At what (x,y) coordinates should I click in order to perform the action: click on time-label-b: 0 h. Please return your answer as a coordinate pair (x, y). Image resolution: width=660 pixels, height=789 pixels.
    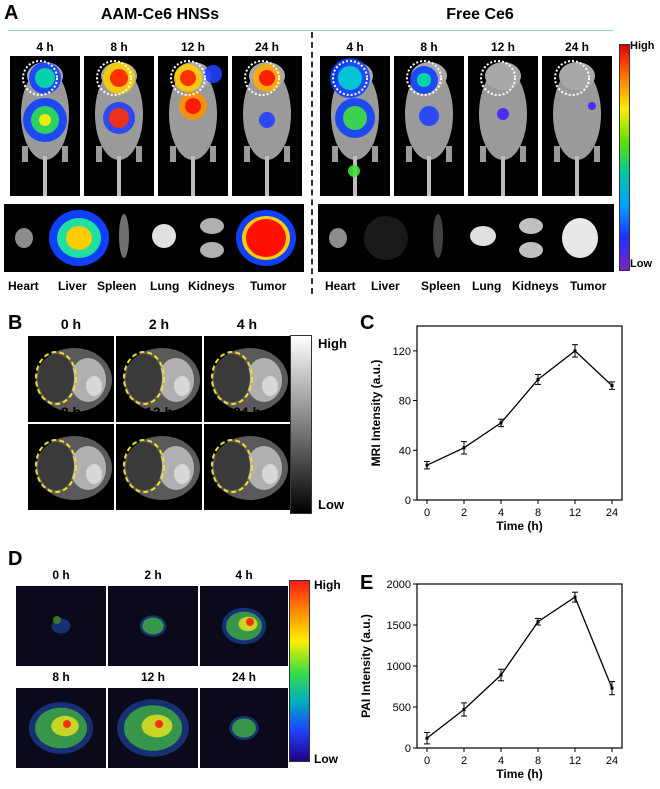
    Looking at the image, I should click on (71, 324).